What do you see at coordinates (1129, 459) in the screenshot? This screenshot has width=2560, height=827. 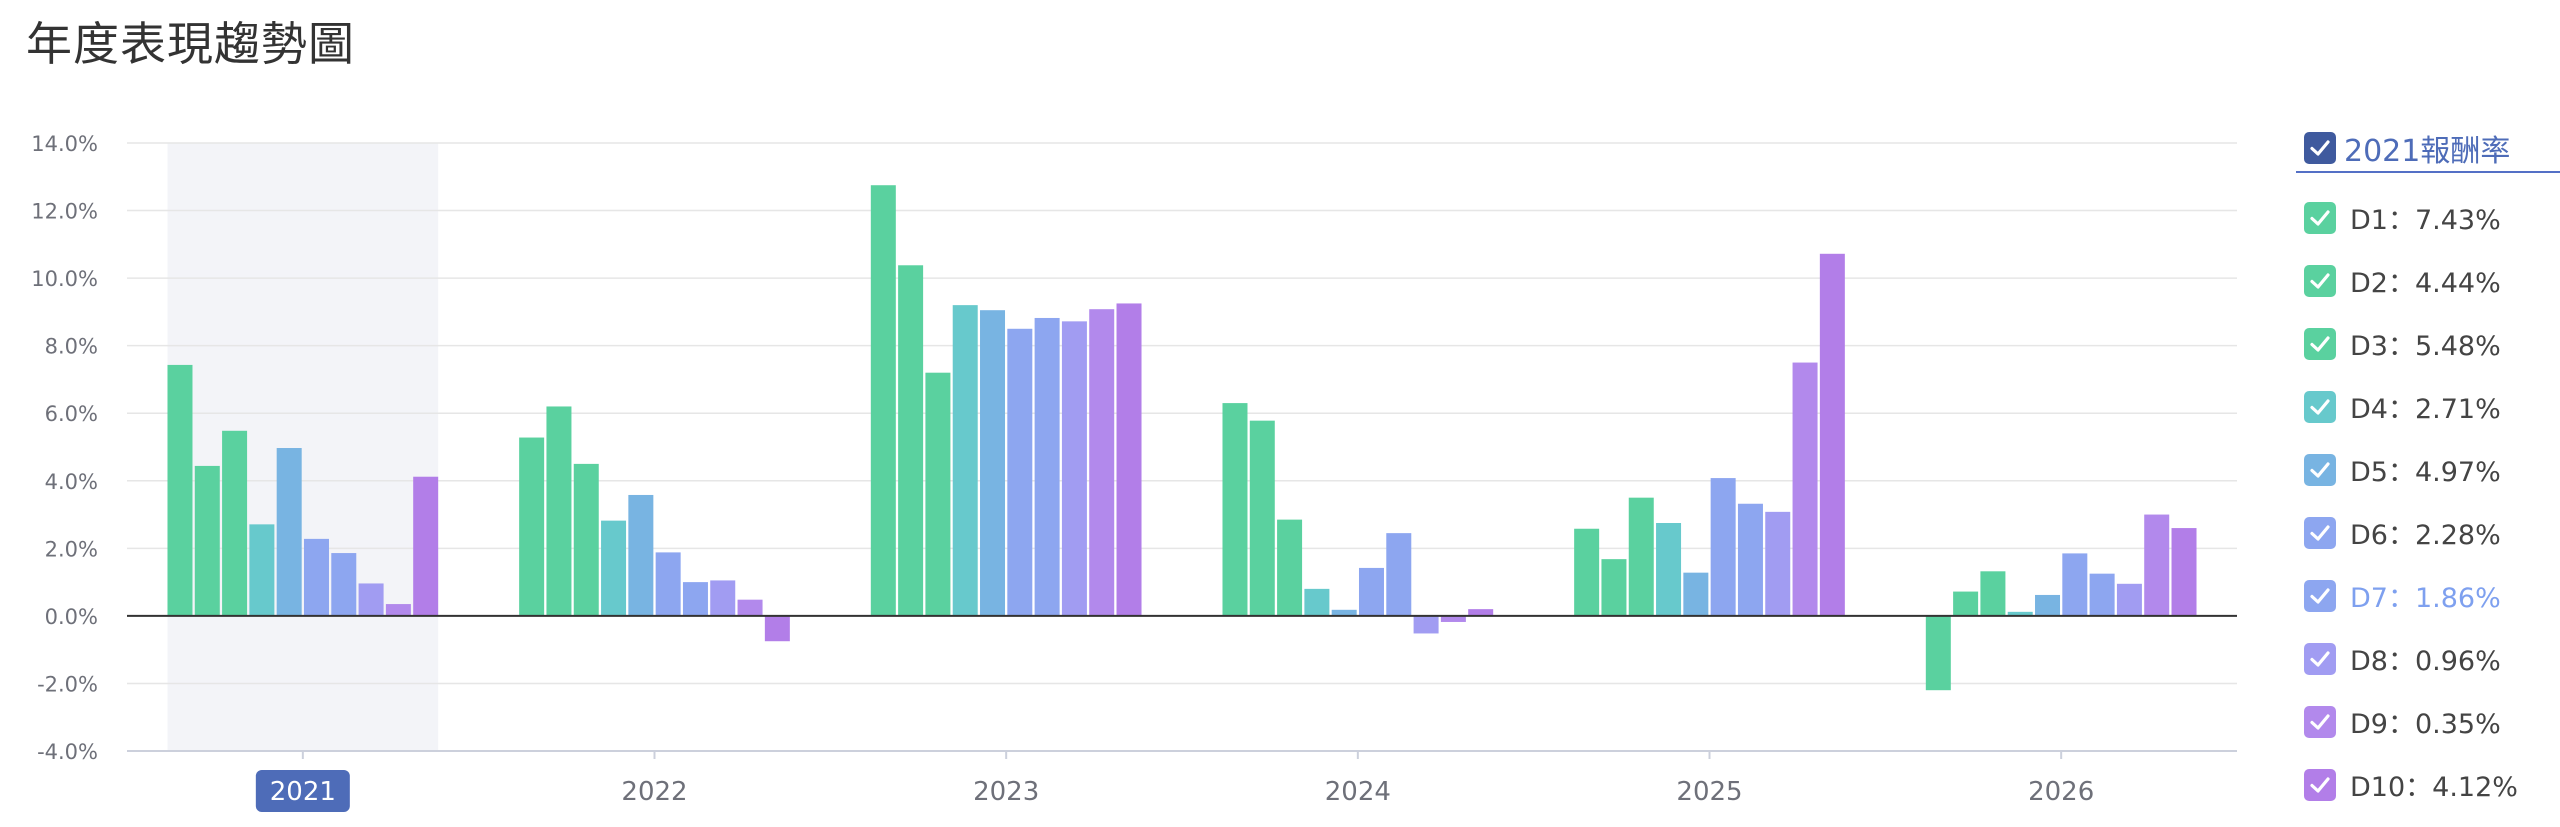 I see `bar-2023-D10` at bounding box center [1129, 459].